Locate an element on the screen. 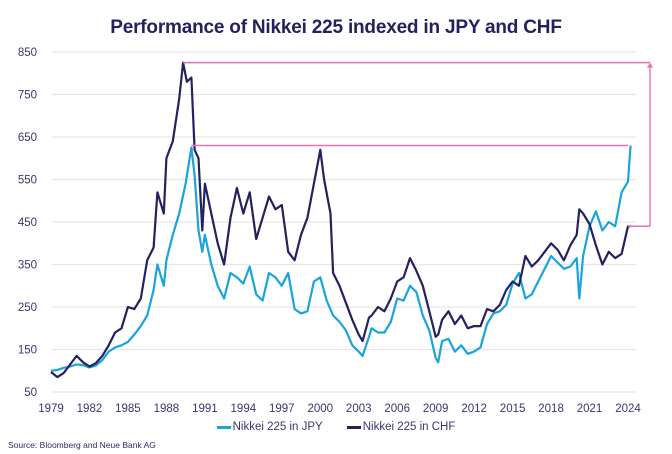  x-tick-label: 2021 is located at coordinates (590, 409).